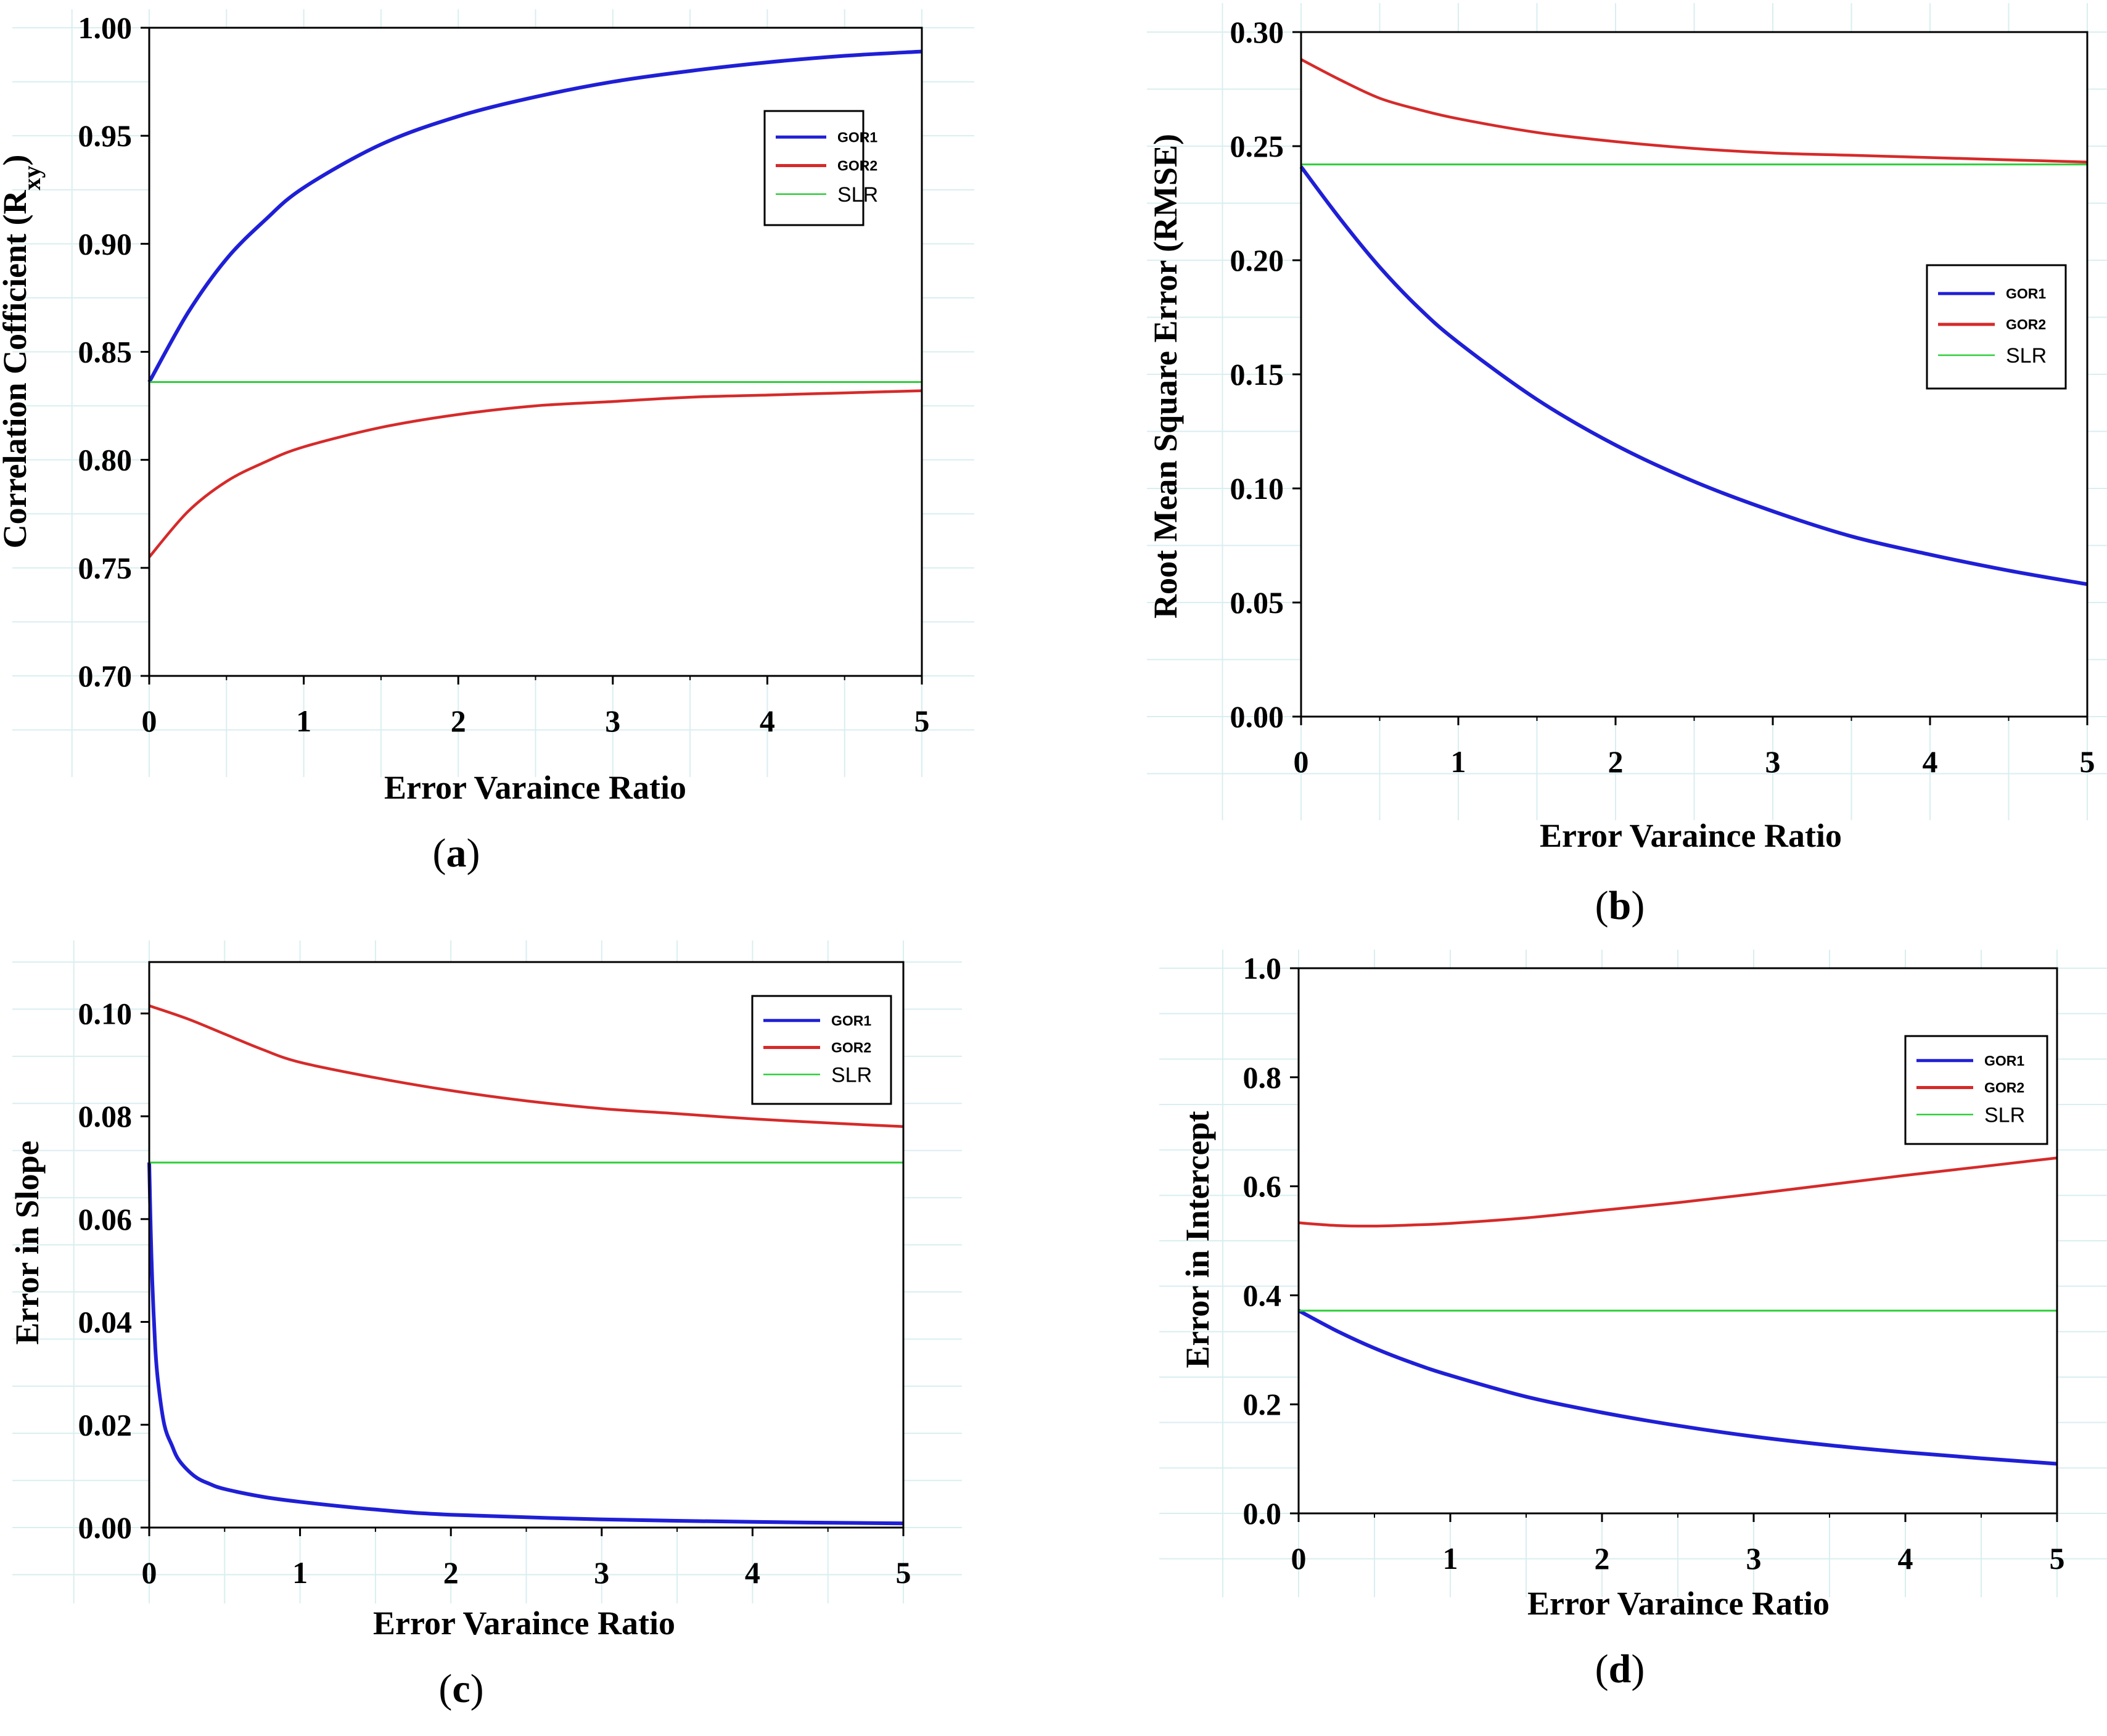 This screenshot has width=2107, height=1736. I want to click on y-axis-title-main: Root Mean Square Error (RMSE), so click(1165, 376).